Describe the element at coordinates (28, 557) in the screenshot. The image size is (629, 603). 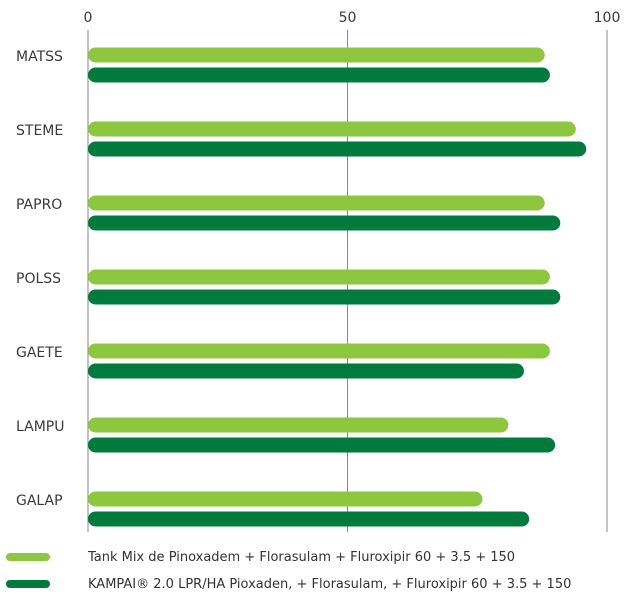
I see `legend-swatch-tank-mix` at that location.